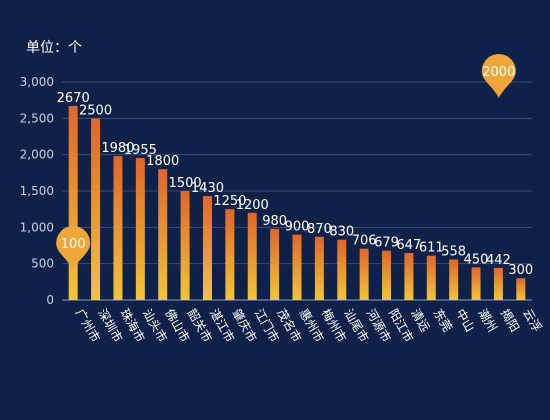 The height and width of the screenshot is (420, 550). Describe the element at coordinates (37, 118) in the screenshot. I see `y-tick-label: 2,500` at that location.